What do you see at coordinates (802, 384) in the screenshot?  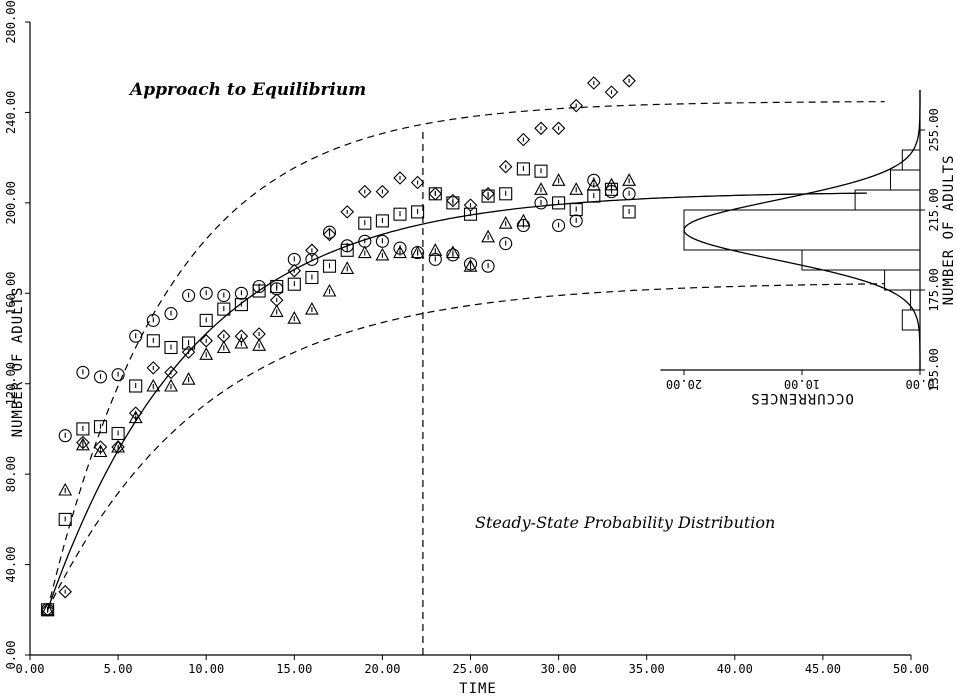 I see `hist-x-tick-label: 10.00` at bounding box center [802, 384].